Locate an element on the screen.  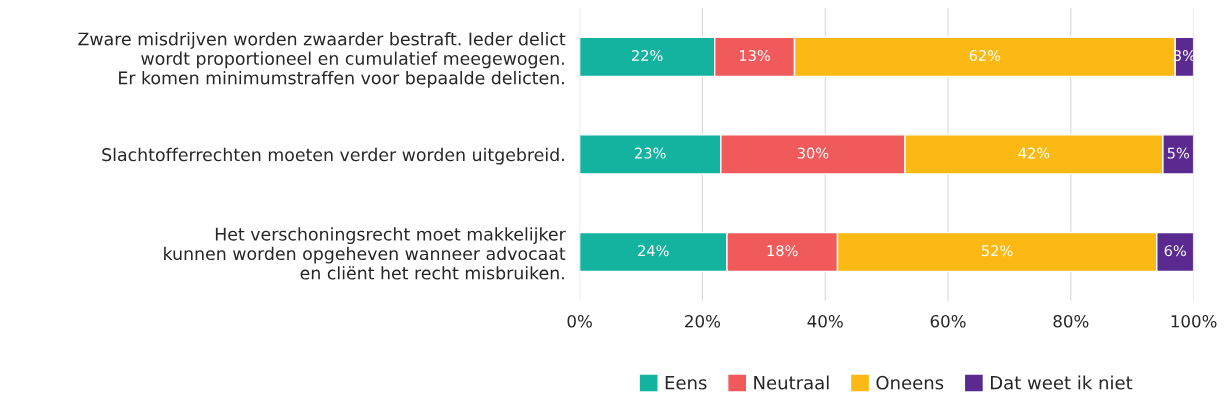
data-label: 52% is located at coordinates (997, 251).